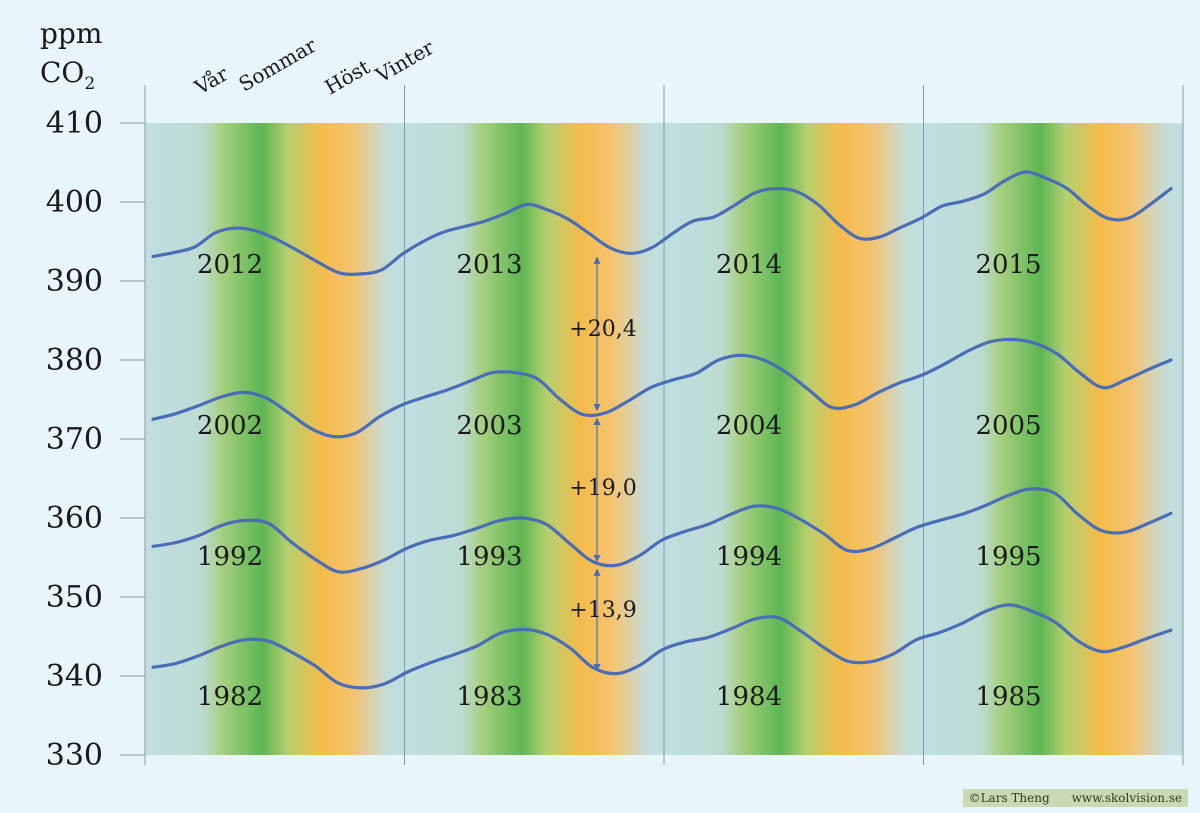 This screenshot has height=813, width=1200. I want to click on season-labels: Vår Sommar Höst Vinter, so click(314, 66).